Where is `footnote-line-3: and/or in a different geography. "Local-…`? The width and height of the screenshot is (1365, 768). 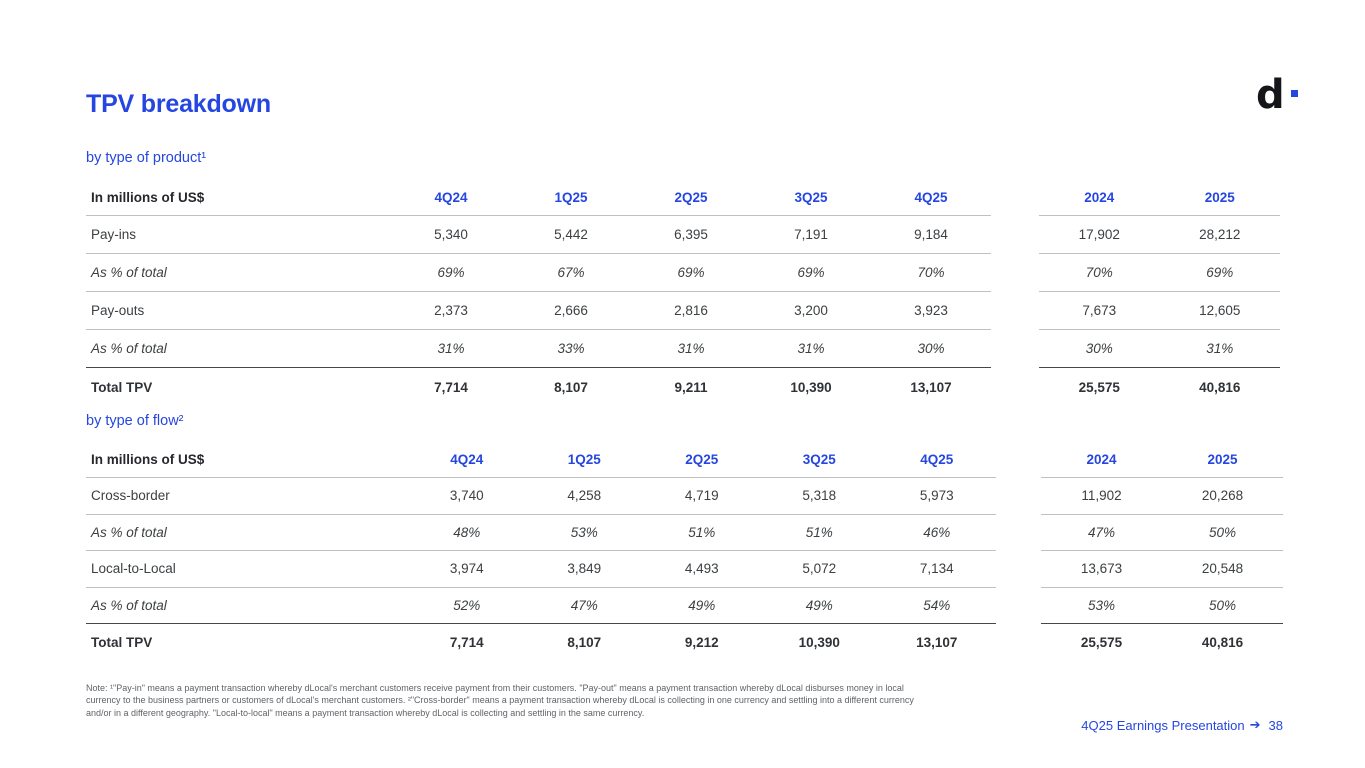
footnote-line-3: and/or in a different geography. "Local-… is located at coordinates (365, 712).